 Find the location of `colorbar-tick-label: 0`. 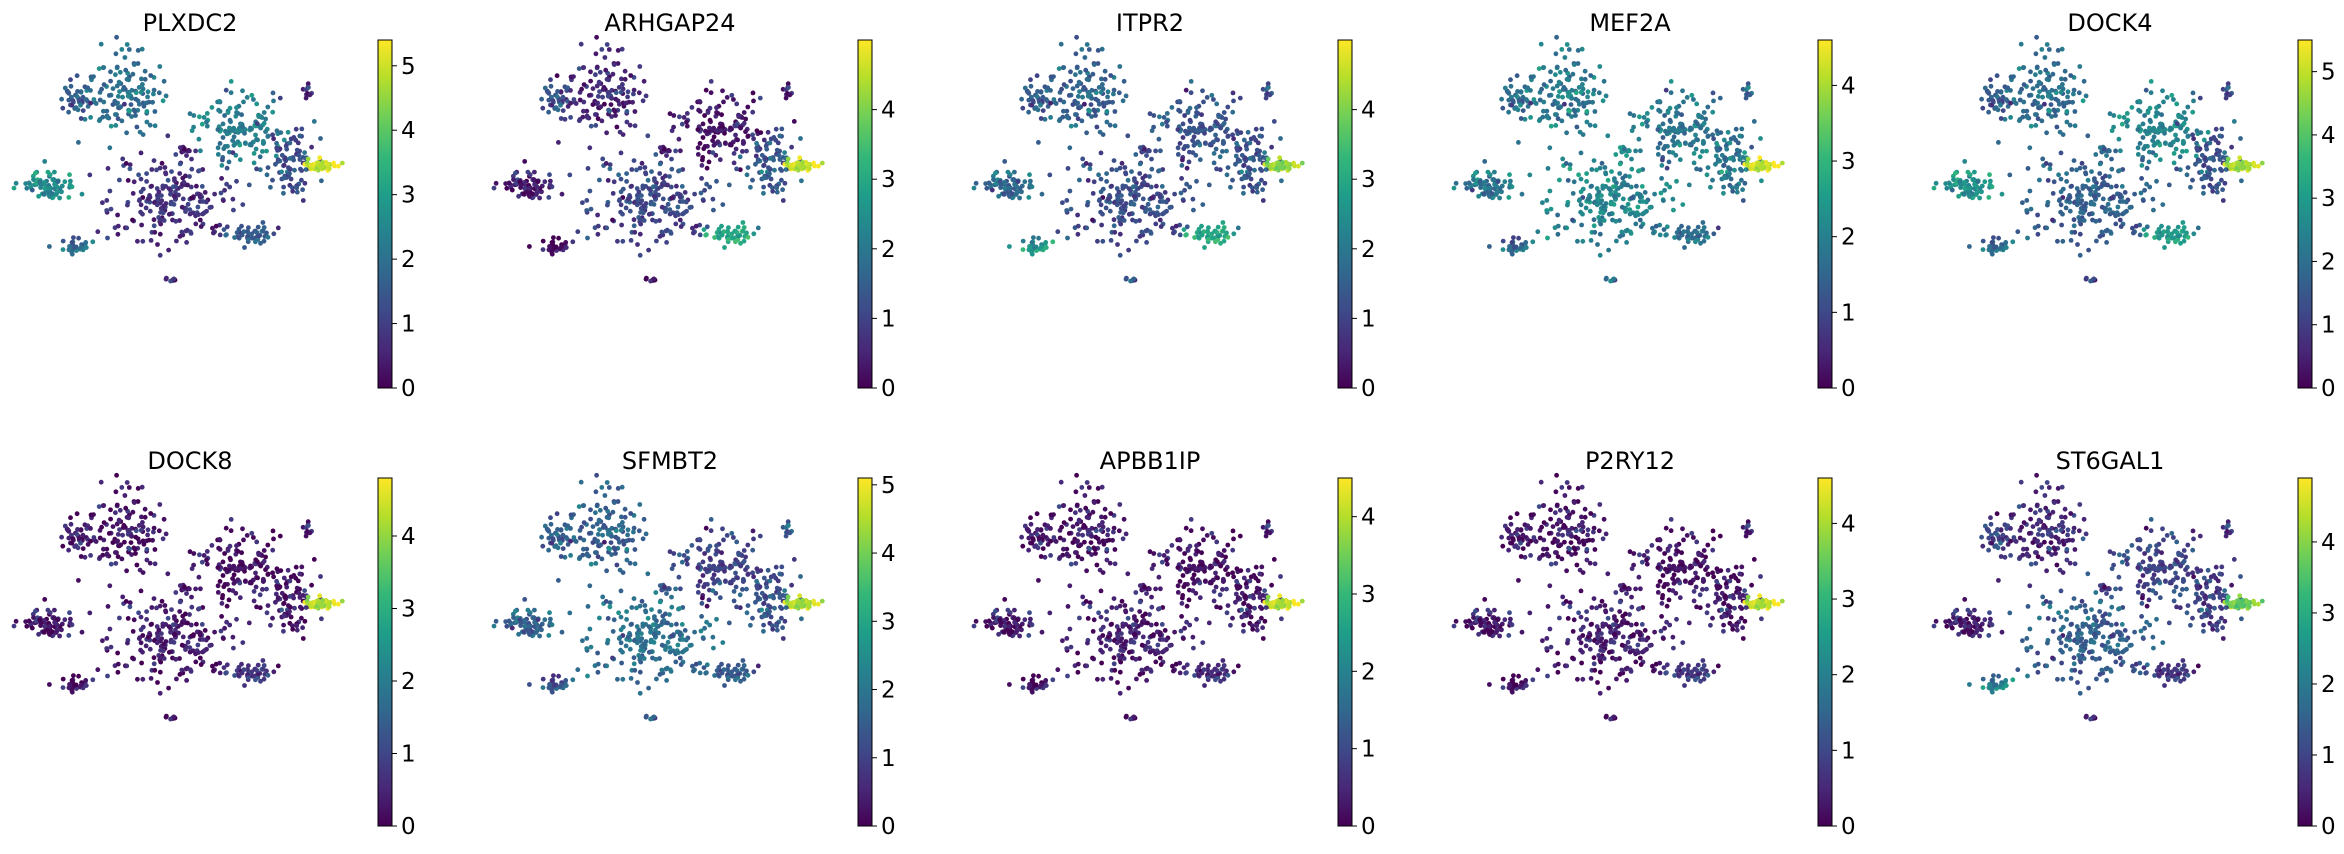

colorbar-tick-label: 0 is located at coordinates (1368, 389).